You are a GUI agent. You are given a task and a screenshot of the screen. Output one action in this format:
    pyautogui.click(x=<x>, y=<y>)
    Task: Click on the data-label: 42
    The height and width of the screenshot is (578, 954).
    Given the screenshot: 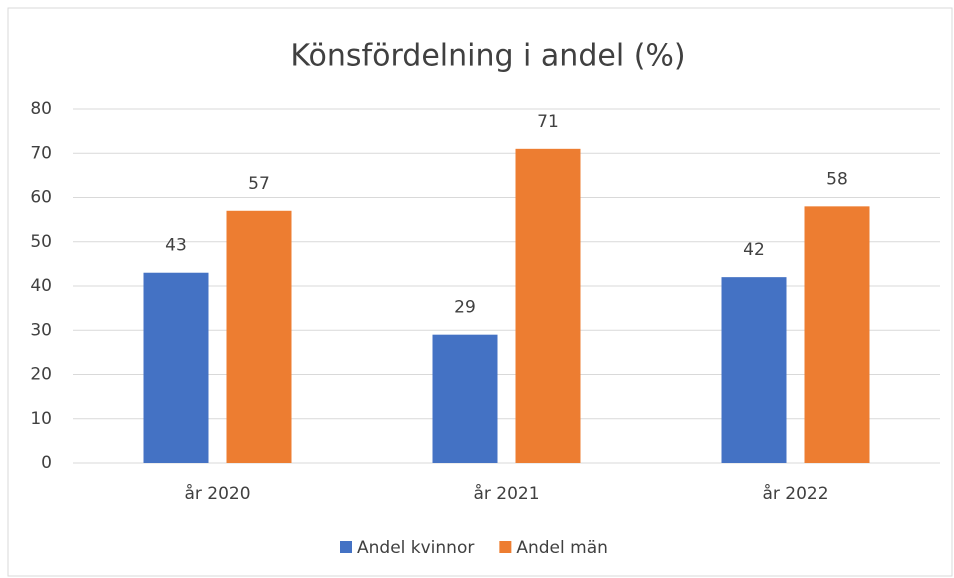 What is the action you would take?
    pyautogui.click(x=754, y=250)
    